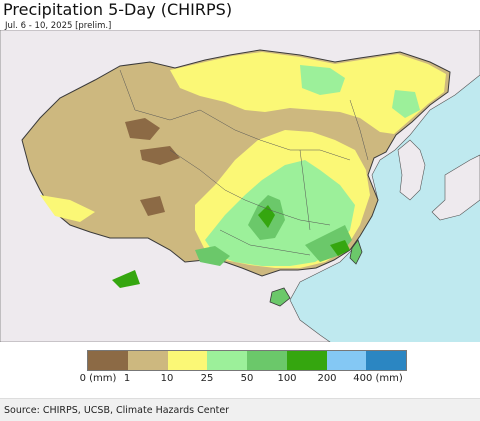 Image resolution: width=480 pixels, height=421 pixels. Describe the element at coordinates (340, 248) in the screenshot. I see `coast-heavy-rain` at that location.